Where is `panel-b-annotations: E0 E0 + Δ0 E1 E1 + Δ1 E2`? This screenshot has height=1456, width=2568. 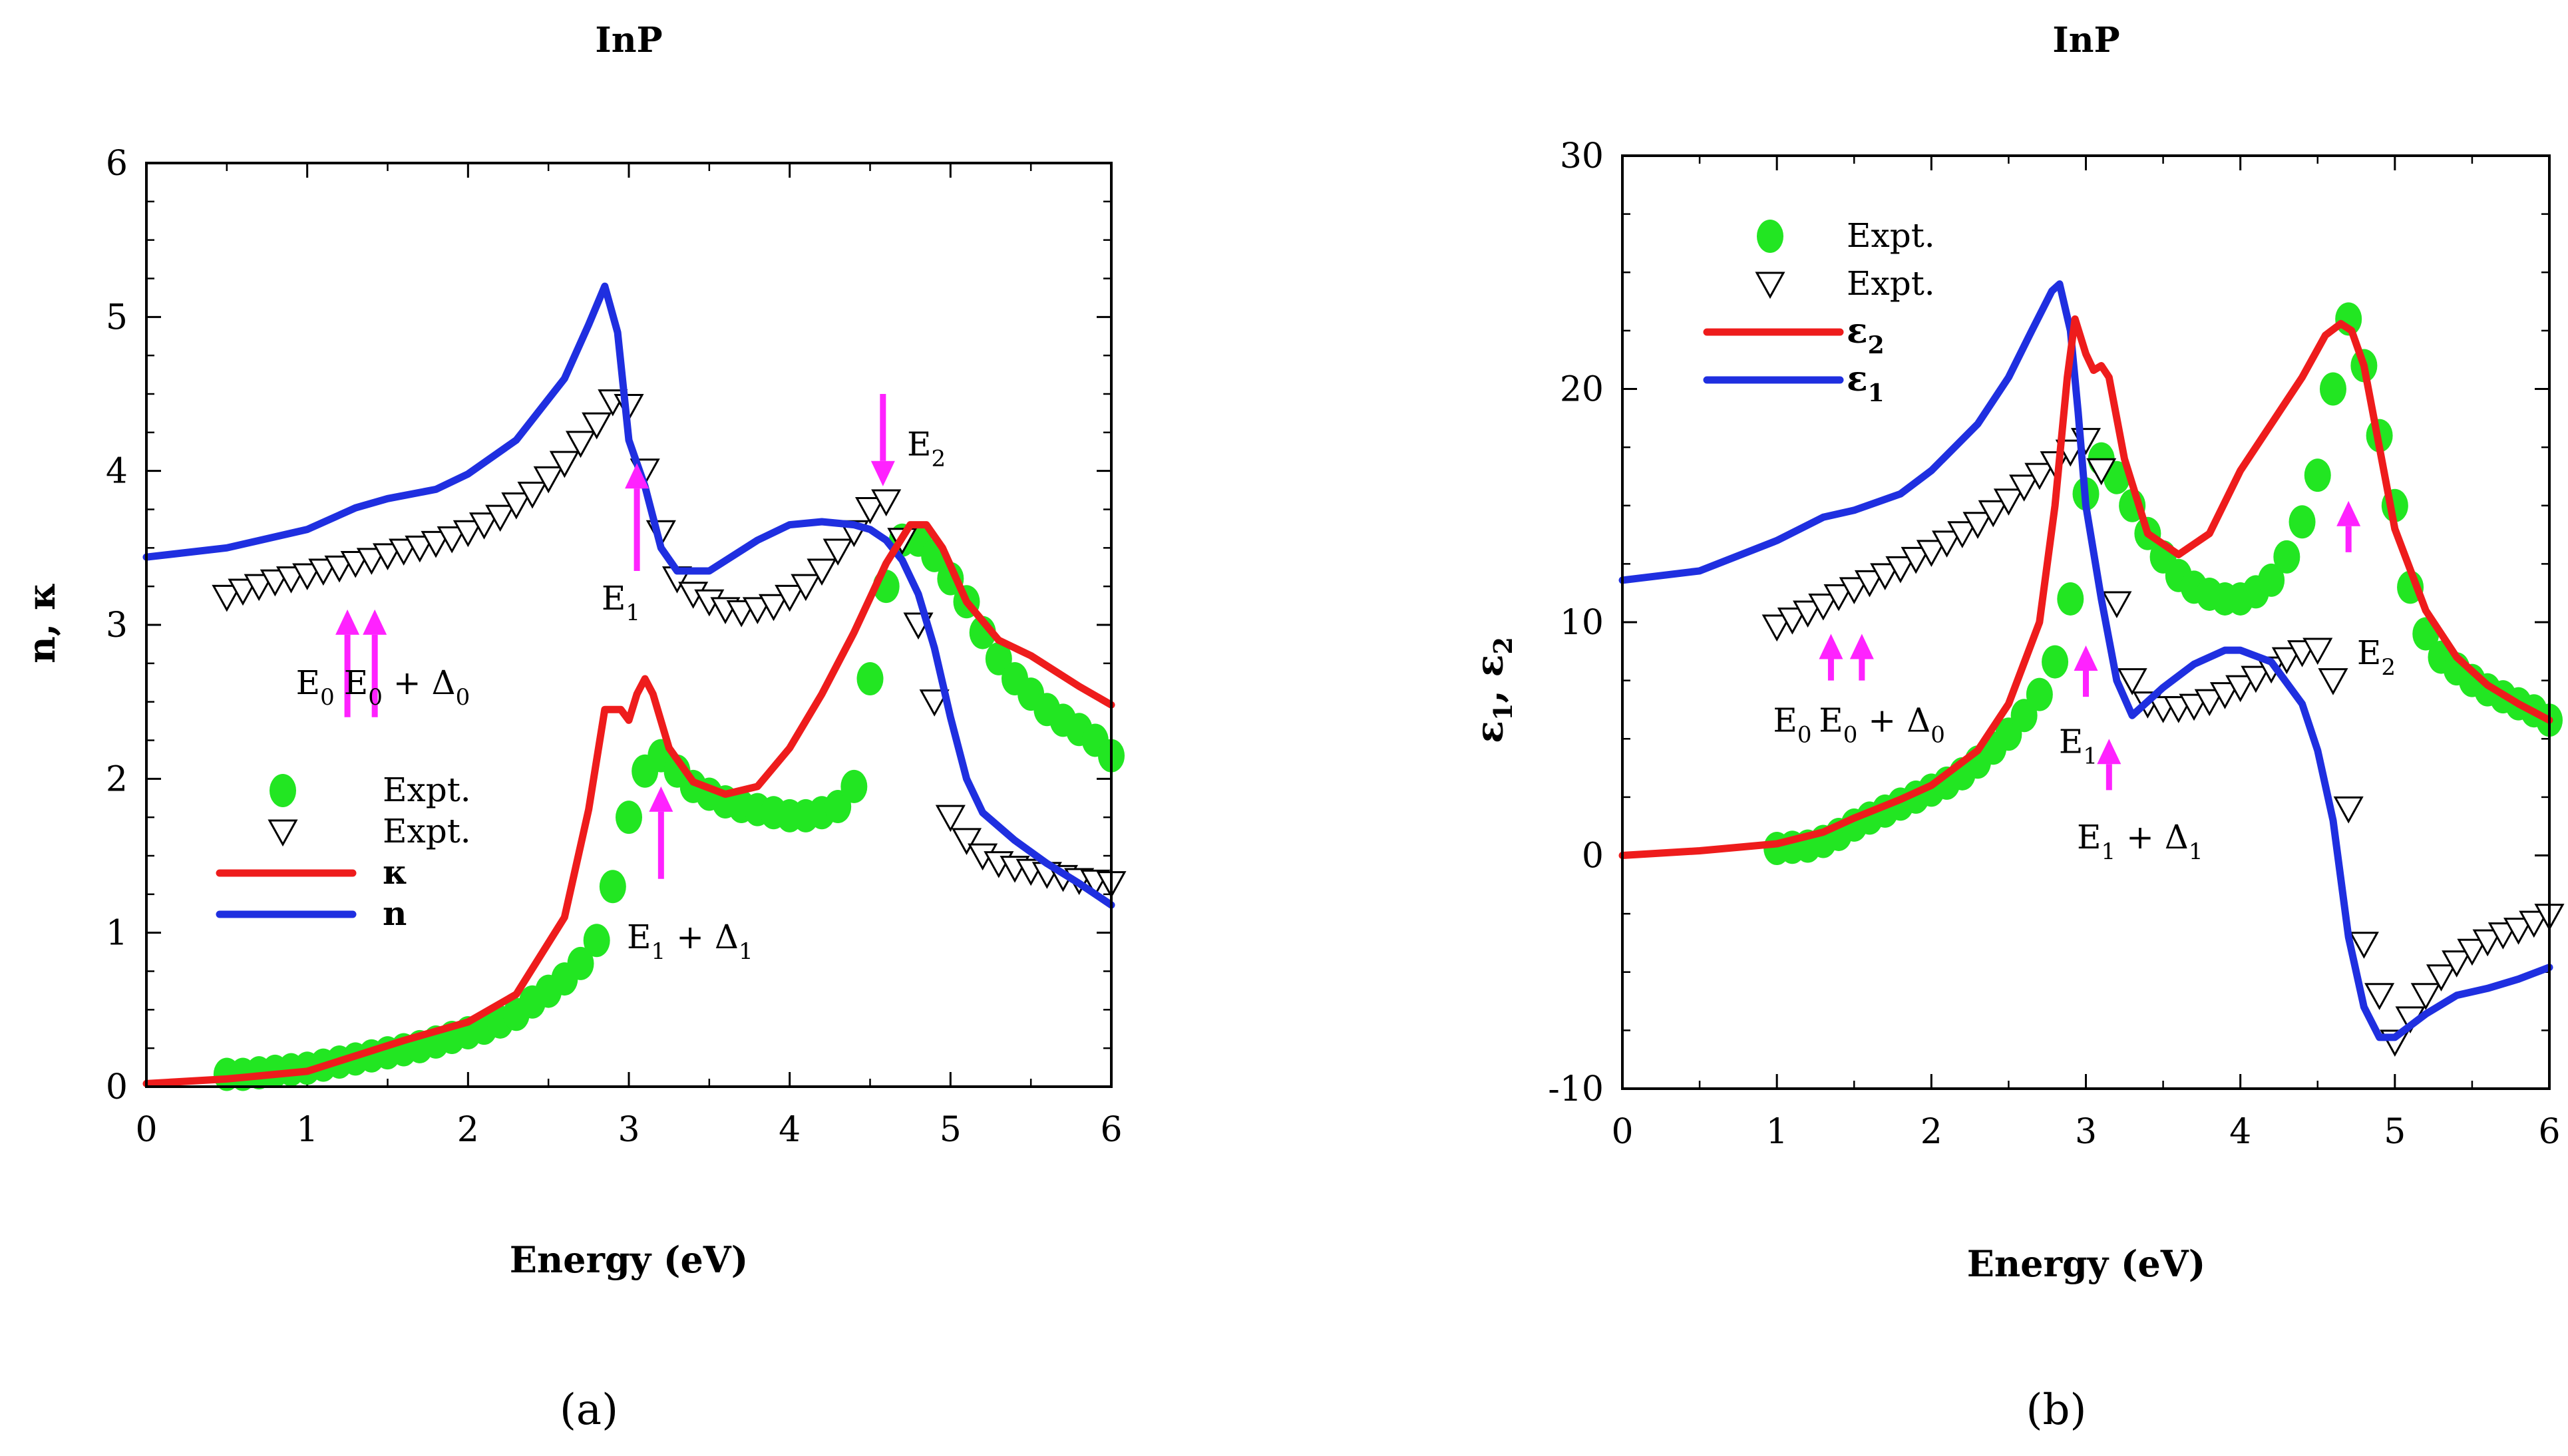
panel-b-annotations: E0 E0 + Δ0 E1 E1 + Δ1 E2 is located at coordinates (2084, 682).